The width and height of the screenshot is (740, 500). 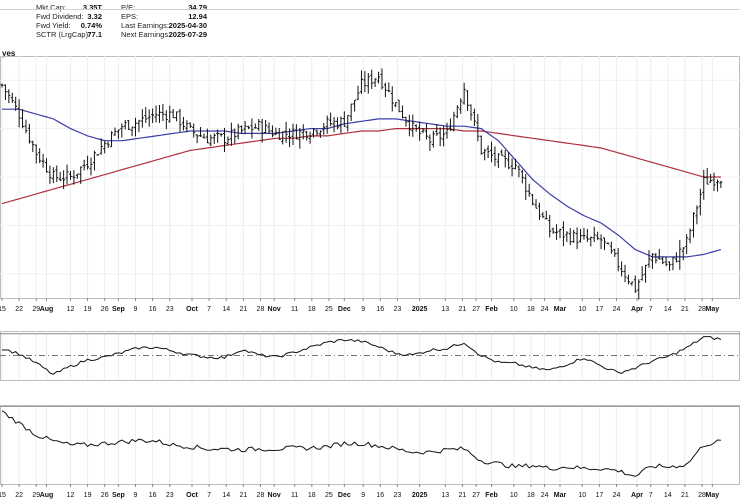 What do you see at coordinates (88, 495) in the screenshot?
I see `x-tick-label-bottom: 19` at bounding box center [88, 495].